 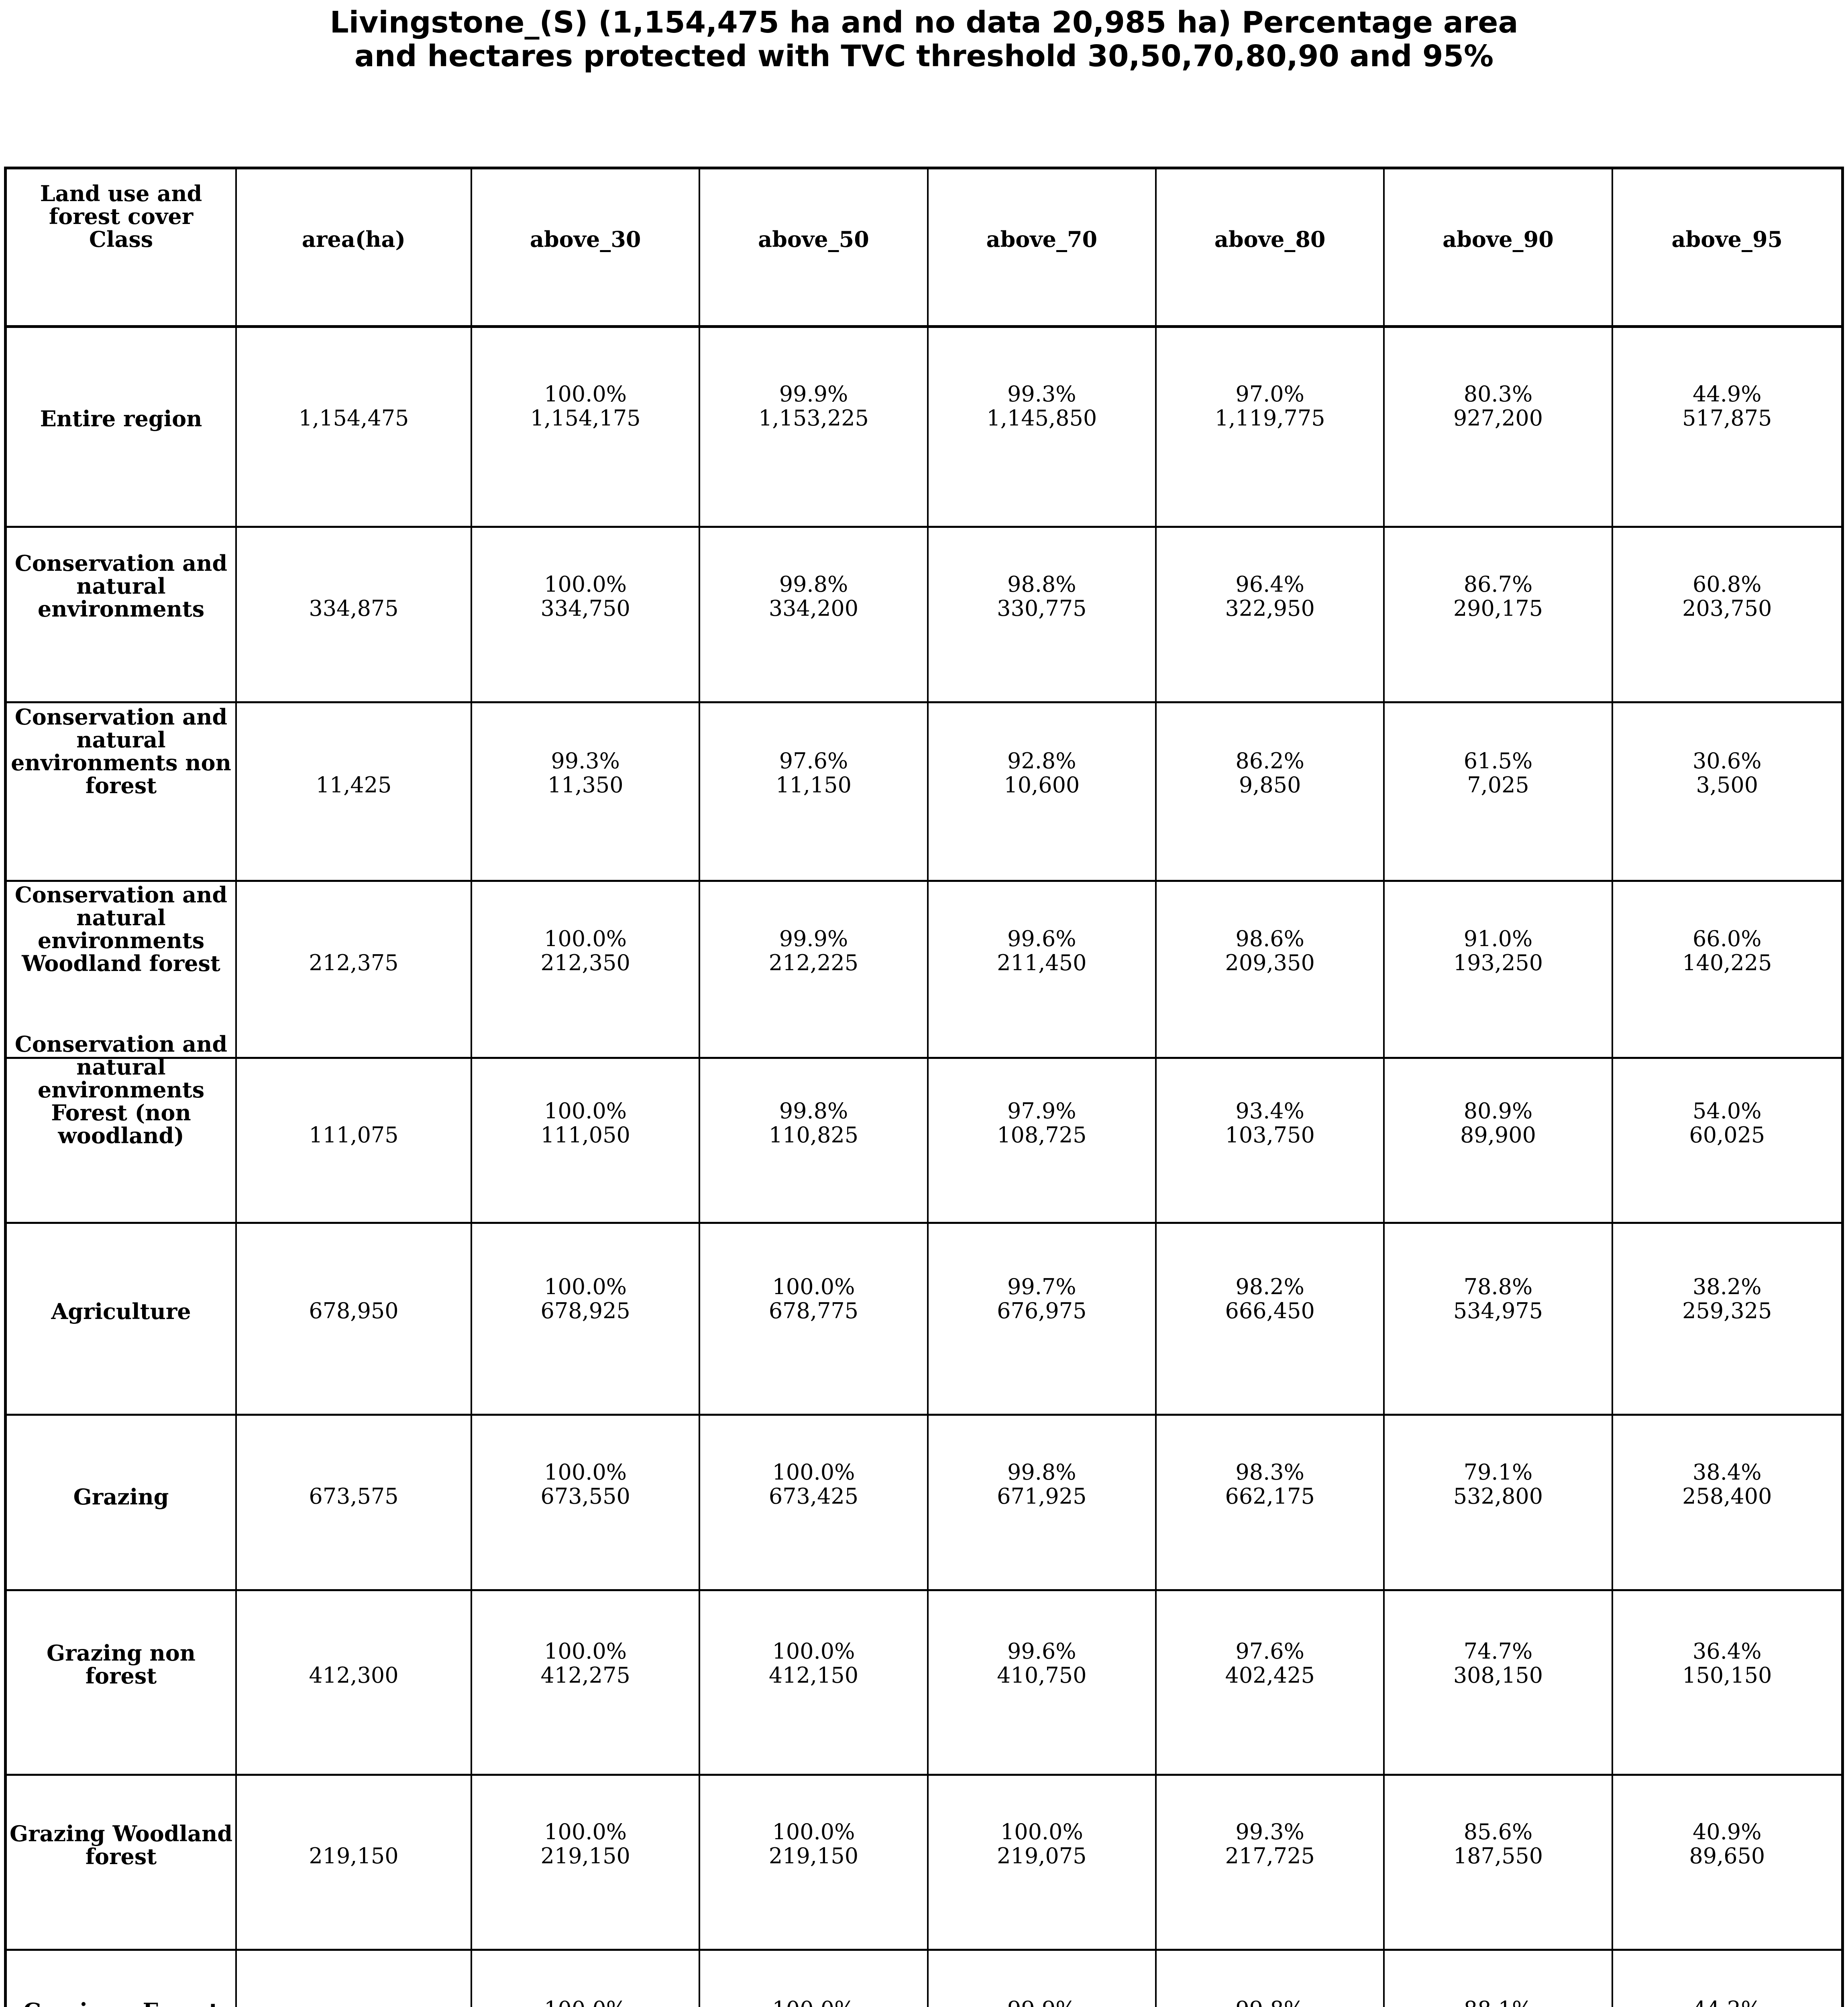 I want to click on hectares-value: 676,975, so click(x=1042, y=1311).